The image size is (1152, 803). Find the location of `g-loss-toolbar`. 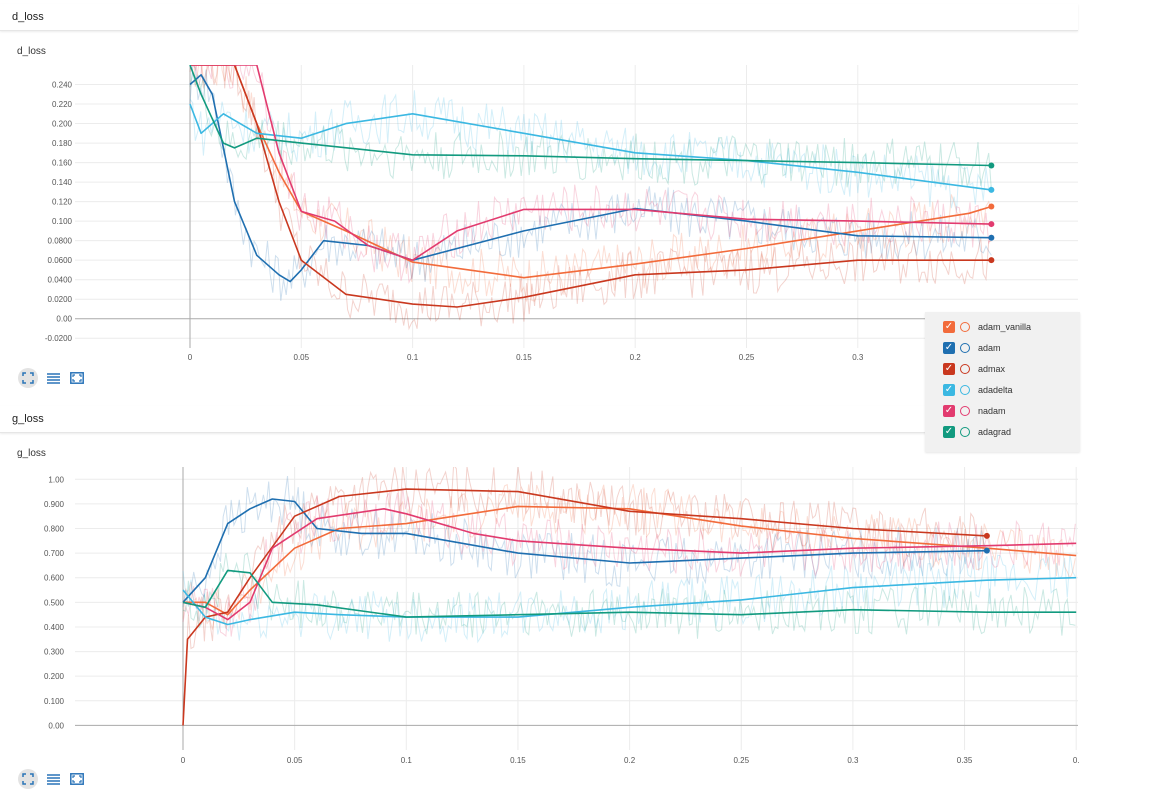

g-loss-toolbar is located at coordinates (52, 779).